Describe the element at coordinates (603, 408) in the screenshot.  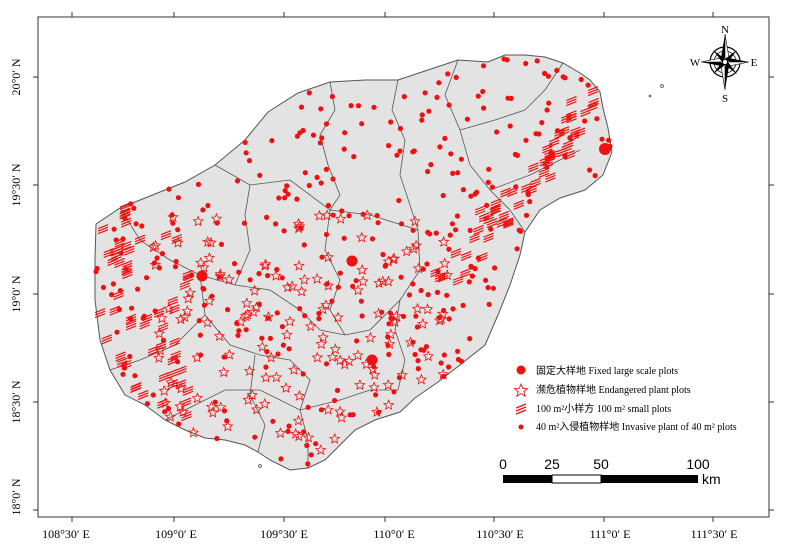
I see `legend-label-small: 100 m²小样方 100 m² small plots` at that location.